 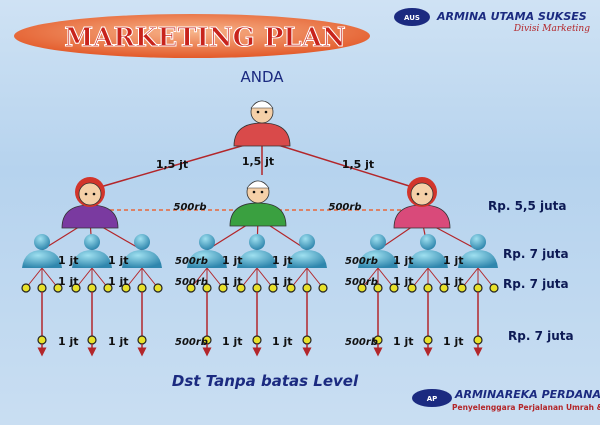 I want to click on svg-text: AP, so click(x=432, y=399).